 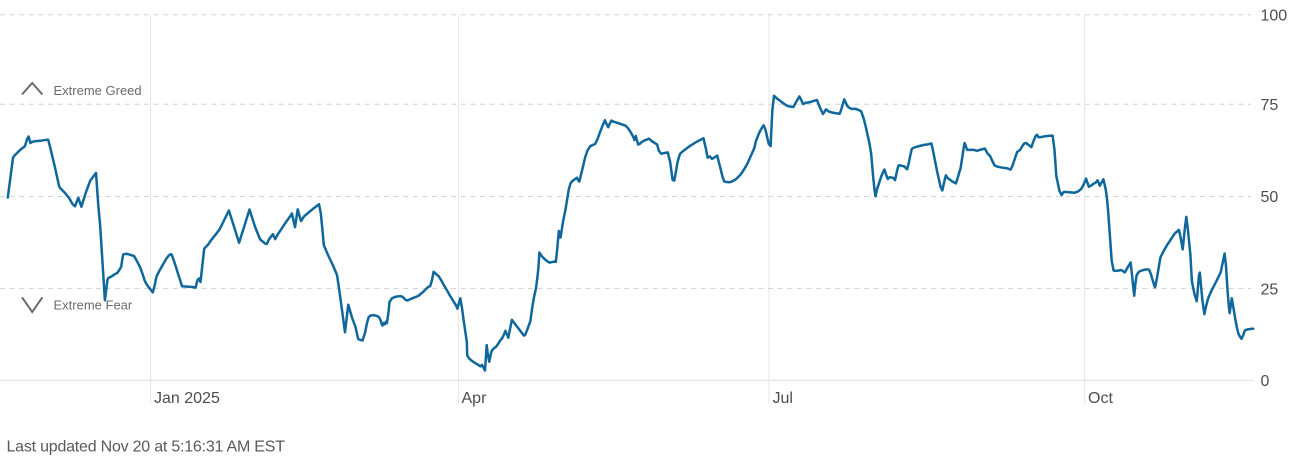 I want to click on svg-text:Last updated Nov 20 at 5:16:31: Last updated Nov 20 at 5:16:31 AM EST, so click(x=146, y=446).